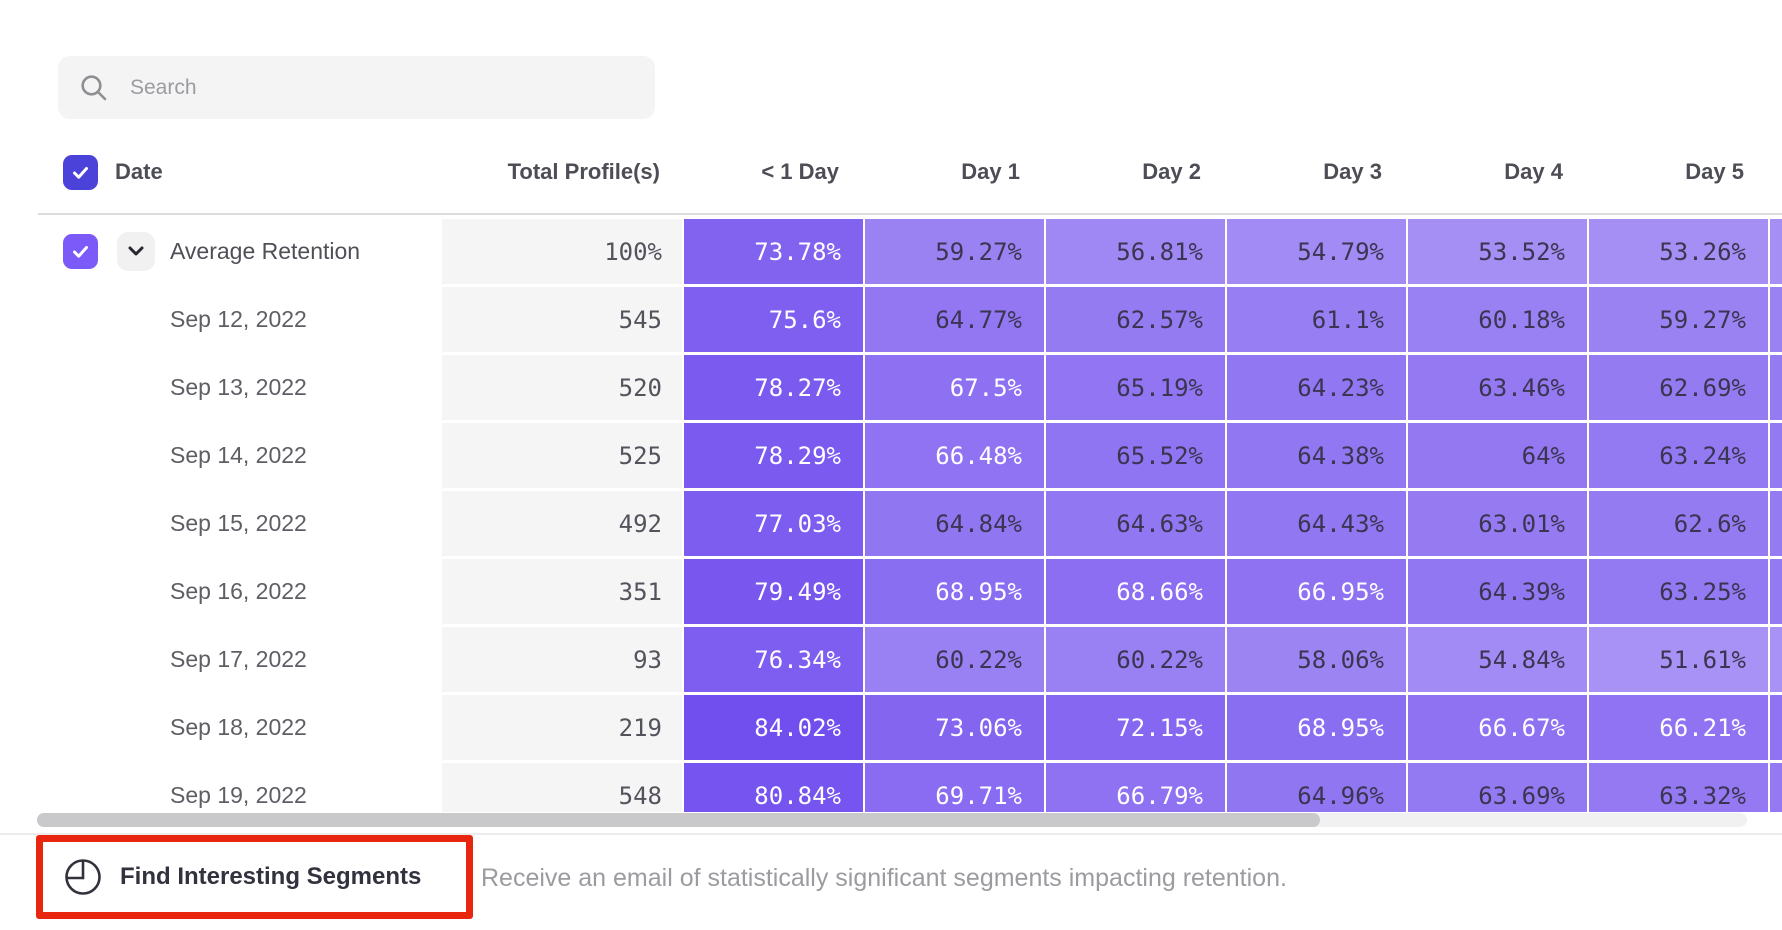 The width and height of the screenshot is (1782, 930). Describe the element at coordinates (1678, 787) in the screenshot. I see `retention-cell: 63.32%` at that location.